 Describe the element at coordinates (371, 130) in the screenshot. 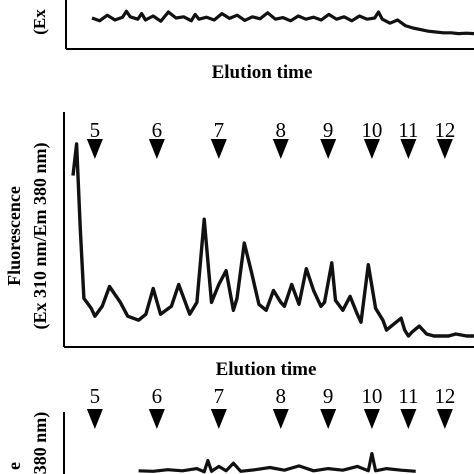

I see `middle-marker-label-10: 10` at that location.